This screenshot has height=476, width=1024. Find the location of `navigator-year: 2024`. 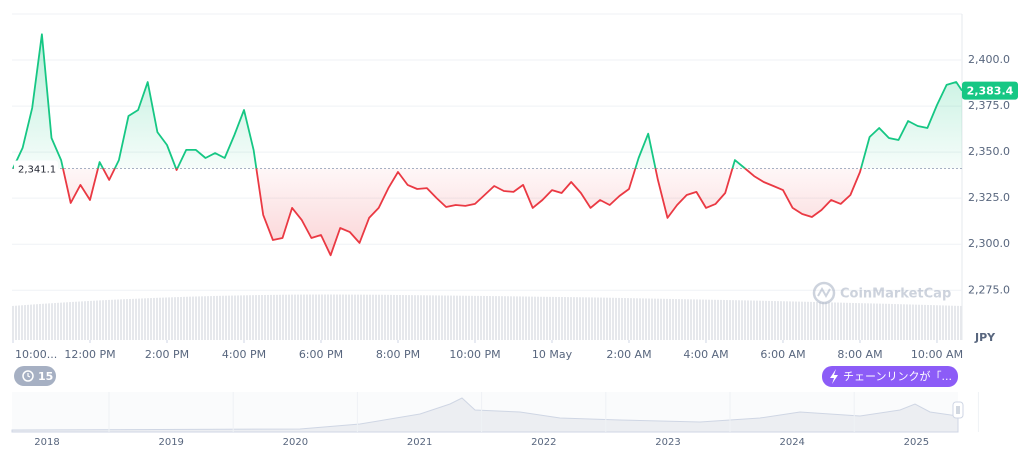

navigator-year: 2024 is located at coordinates (791, 442).